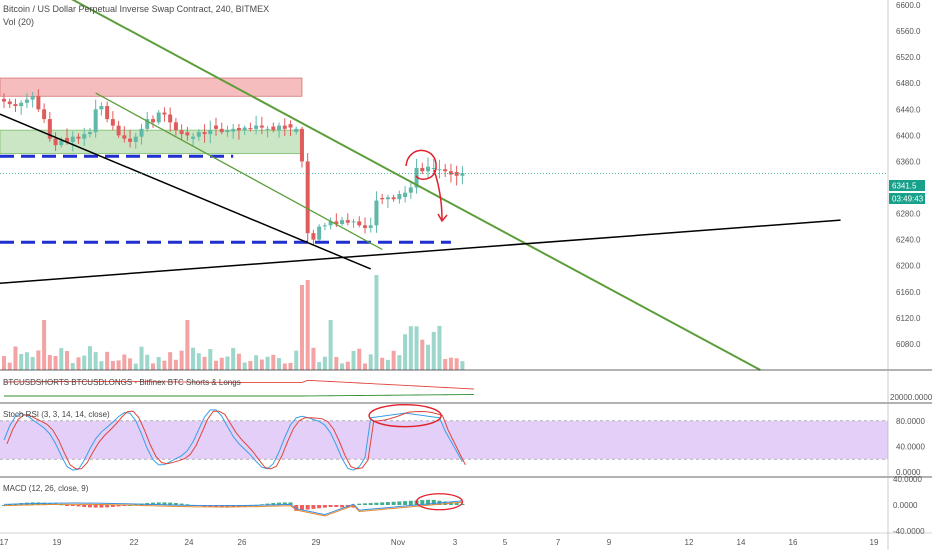 This screenshot has width=932, height=550. Describe the element at coordinates (420, 251) in the screenshot. I see `ascending-trendline` at that location.